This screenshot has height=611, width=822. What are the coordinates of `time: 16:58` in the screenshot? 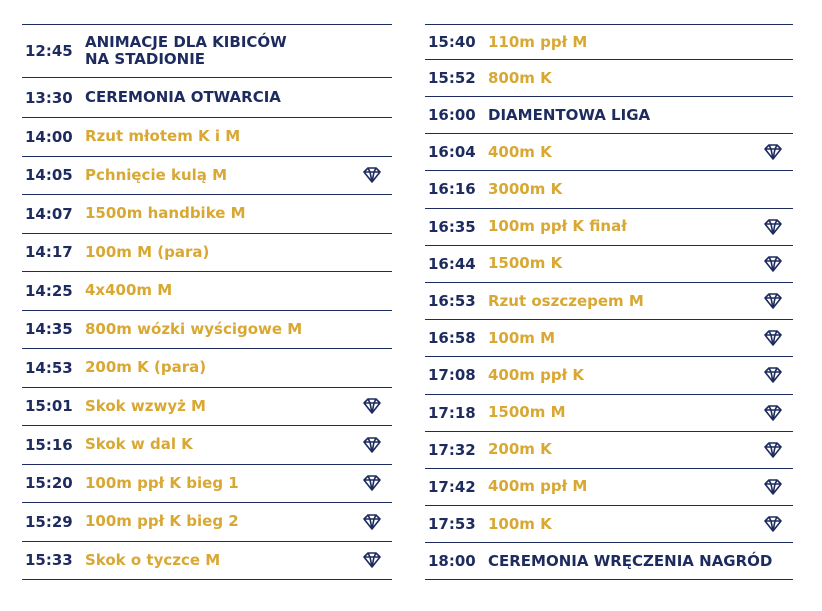 It's located at (452, 338).